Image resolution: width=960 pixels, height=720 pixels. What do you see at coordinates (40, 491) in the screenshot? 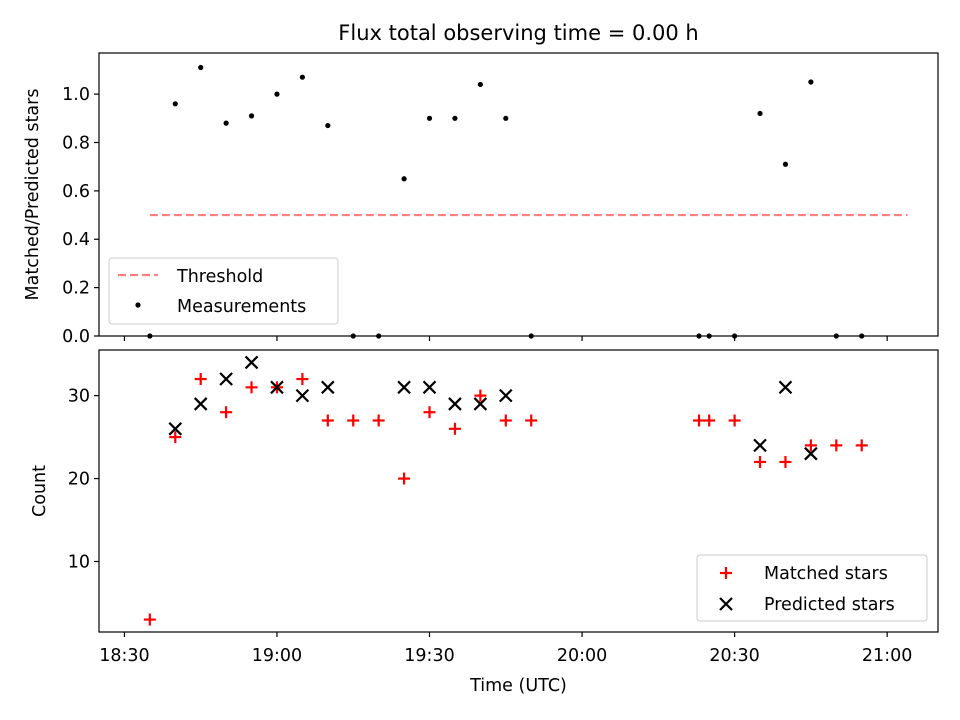
I see `bottom-chart-y-label: Count` at bounding box center [40, 491].